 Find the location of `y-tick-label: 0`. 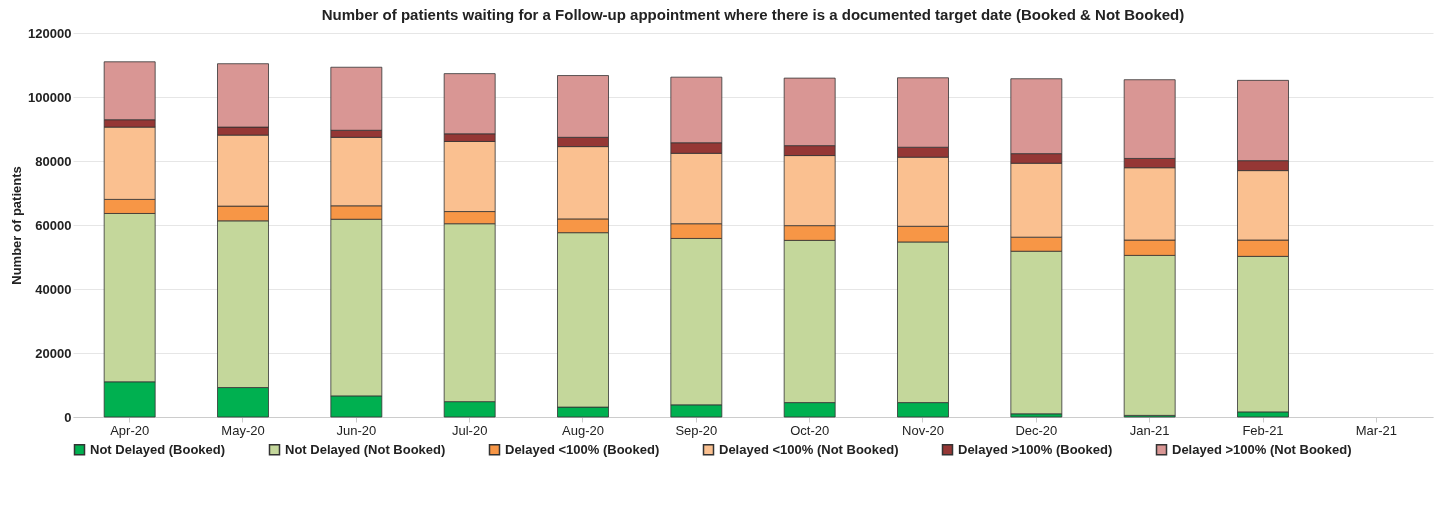

y-tick-label: 0 is located at coordinates (68, 417).